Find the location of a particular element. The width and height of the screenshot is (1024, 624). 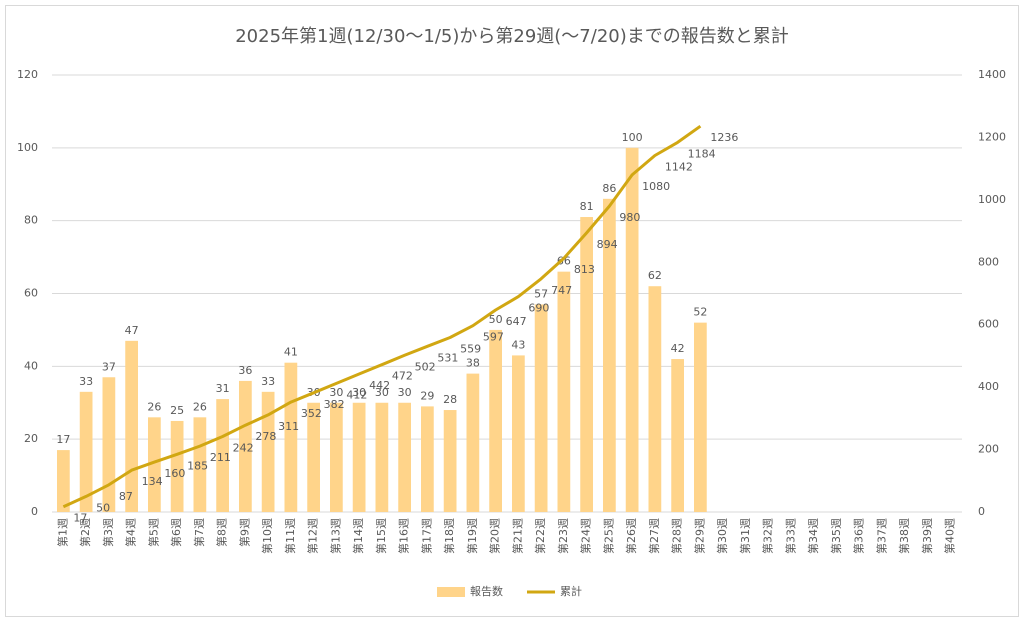

line-value-label: 382 is located at coordinates (334, 404).